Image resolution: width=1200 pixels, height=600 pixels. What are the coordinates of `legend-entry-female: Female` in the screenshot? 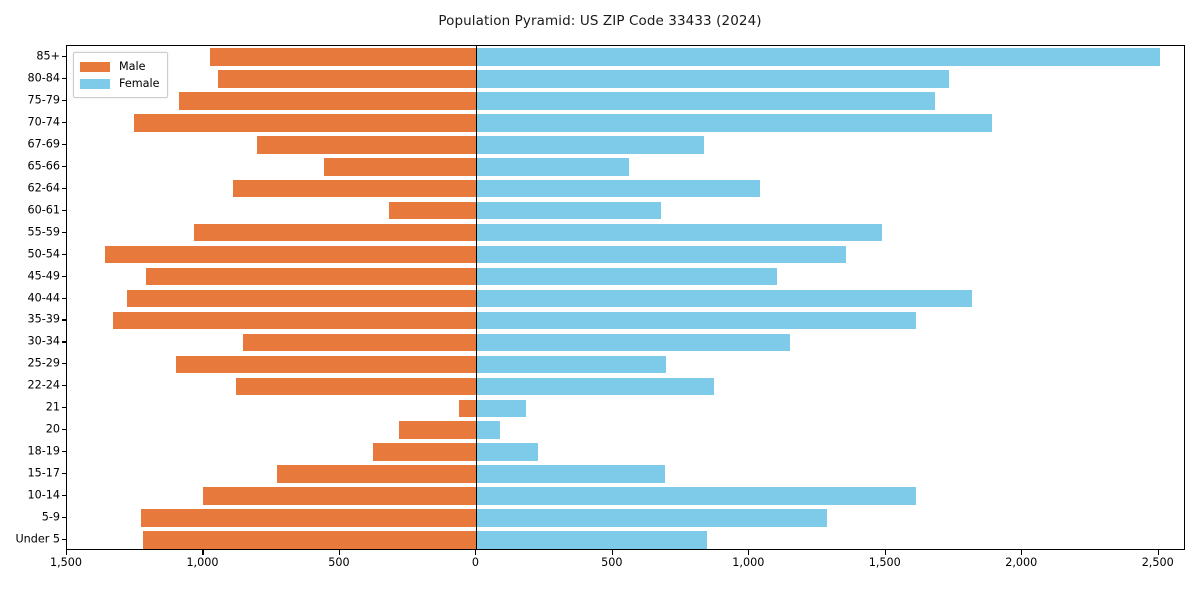 It's located at (119, 83).